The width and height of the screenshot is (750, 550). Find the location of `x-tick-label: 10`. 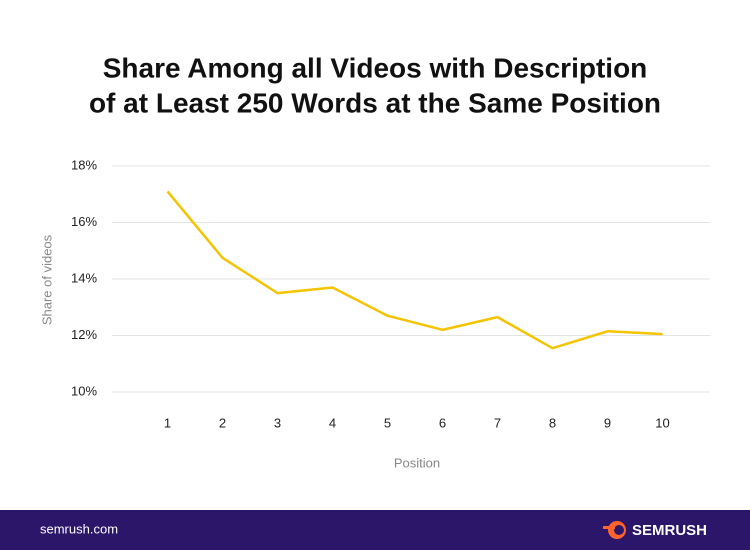

x-tick-label: 10 is located at coordinates (662, 422).